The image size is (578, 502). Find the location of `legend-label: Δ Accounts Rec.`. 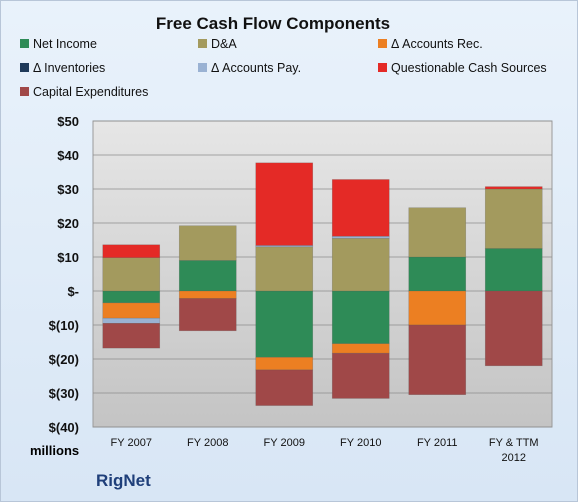

legend-label: Δ Accounts Rec. is located at coordinates (437, 44).